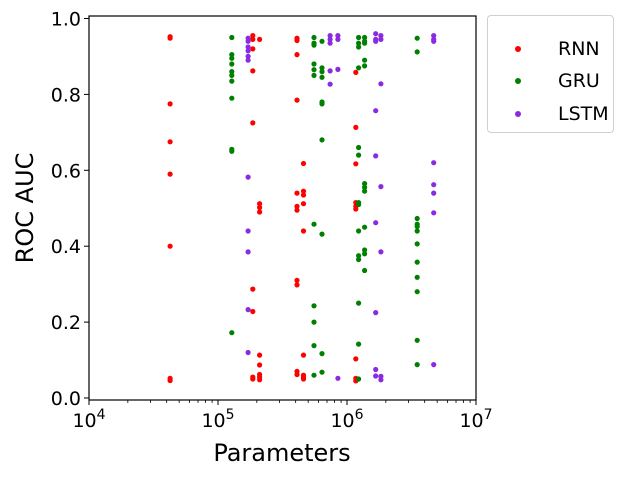 This screenshot has height=478, width=636. I want to click on rnn-marker-icon, so click(518, 49).